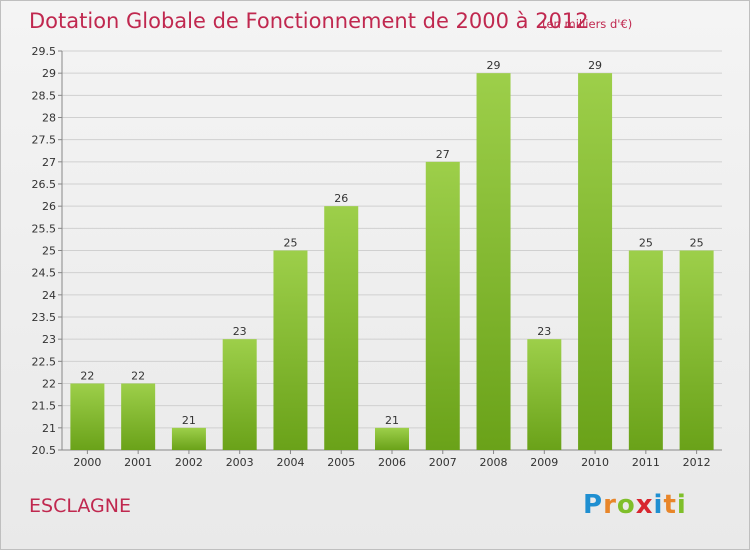 This screenshot has width=750, height=550. Describe the element at coordinates (544, 462) in the screenshot. I see `x-tick-label: 2009` at that location.